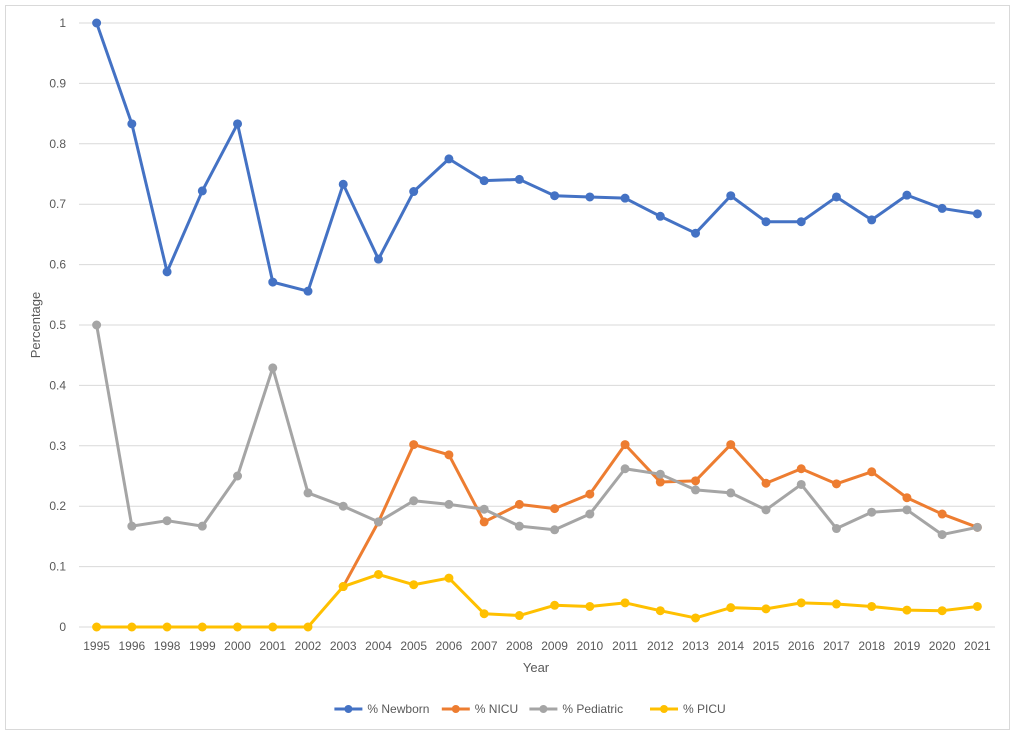 The height and width of the screenshot is (737, 1017). I want to click on x-tick-label: 2020, so click(942, 646).